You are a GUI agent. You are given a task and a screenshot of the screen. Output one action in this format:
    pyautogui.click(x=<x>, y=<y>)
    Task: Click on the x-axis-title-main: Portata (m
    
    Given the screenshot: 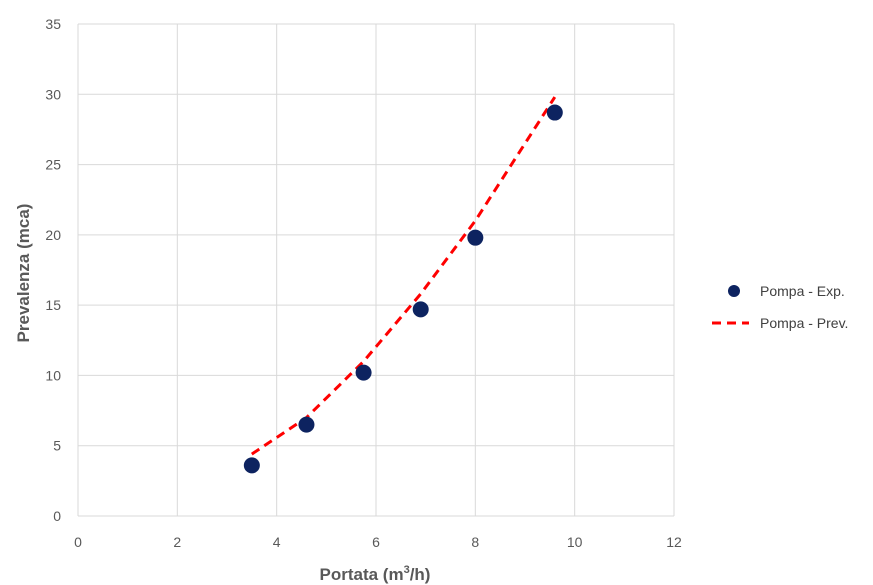 What is the action you would take?
    pyautogui.click(x=362, y=574)
    